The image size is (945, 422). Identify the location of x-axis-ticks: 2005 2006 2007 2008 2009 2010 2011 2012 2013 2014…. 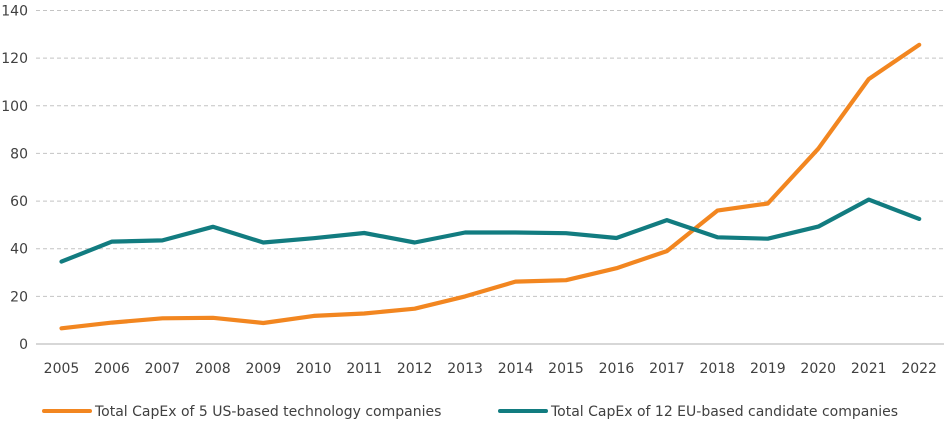
(490, 369).